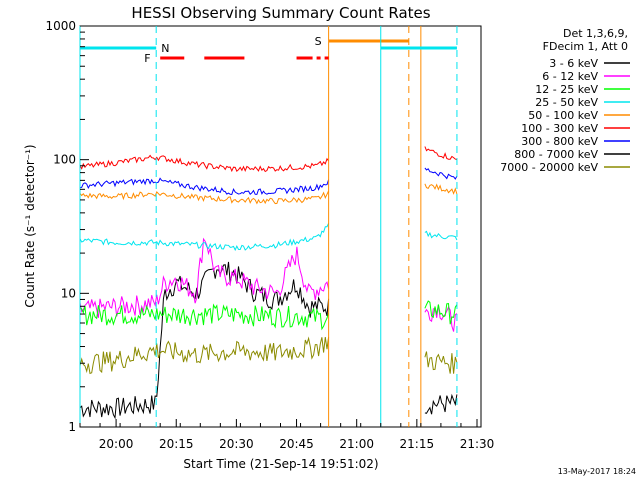 The width and height of the screenshot is (640, 480). Describe the element at coordinates (563, 115) in the screenshot. I see `legend-label-4: 50 - 100 keV` at that location.